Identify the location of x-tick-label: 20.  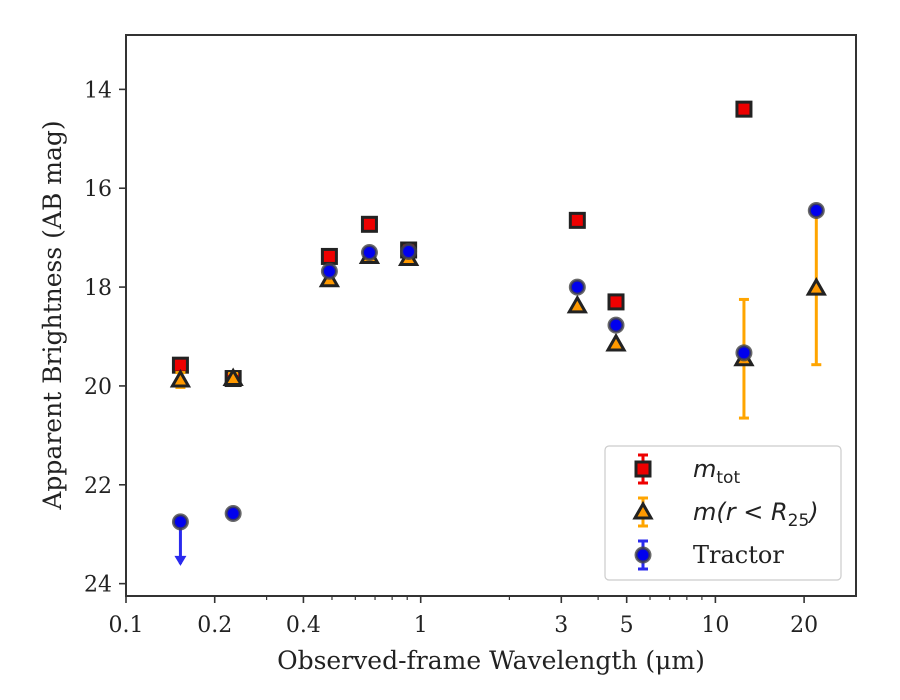
(804, 625).